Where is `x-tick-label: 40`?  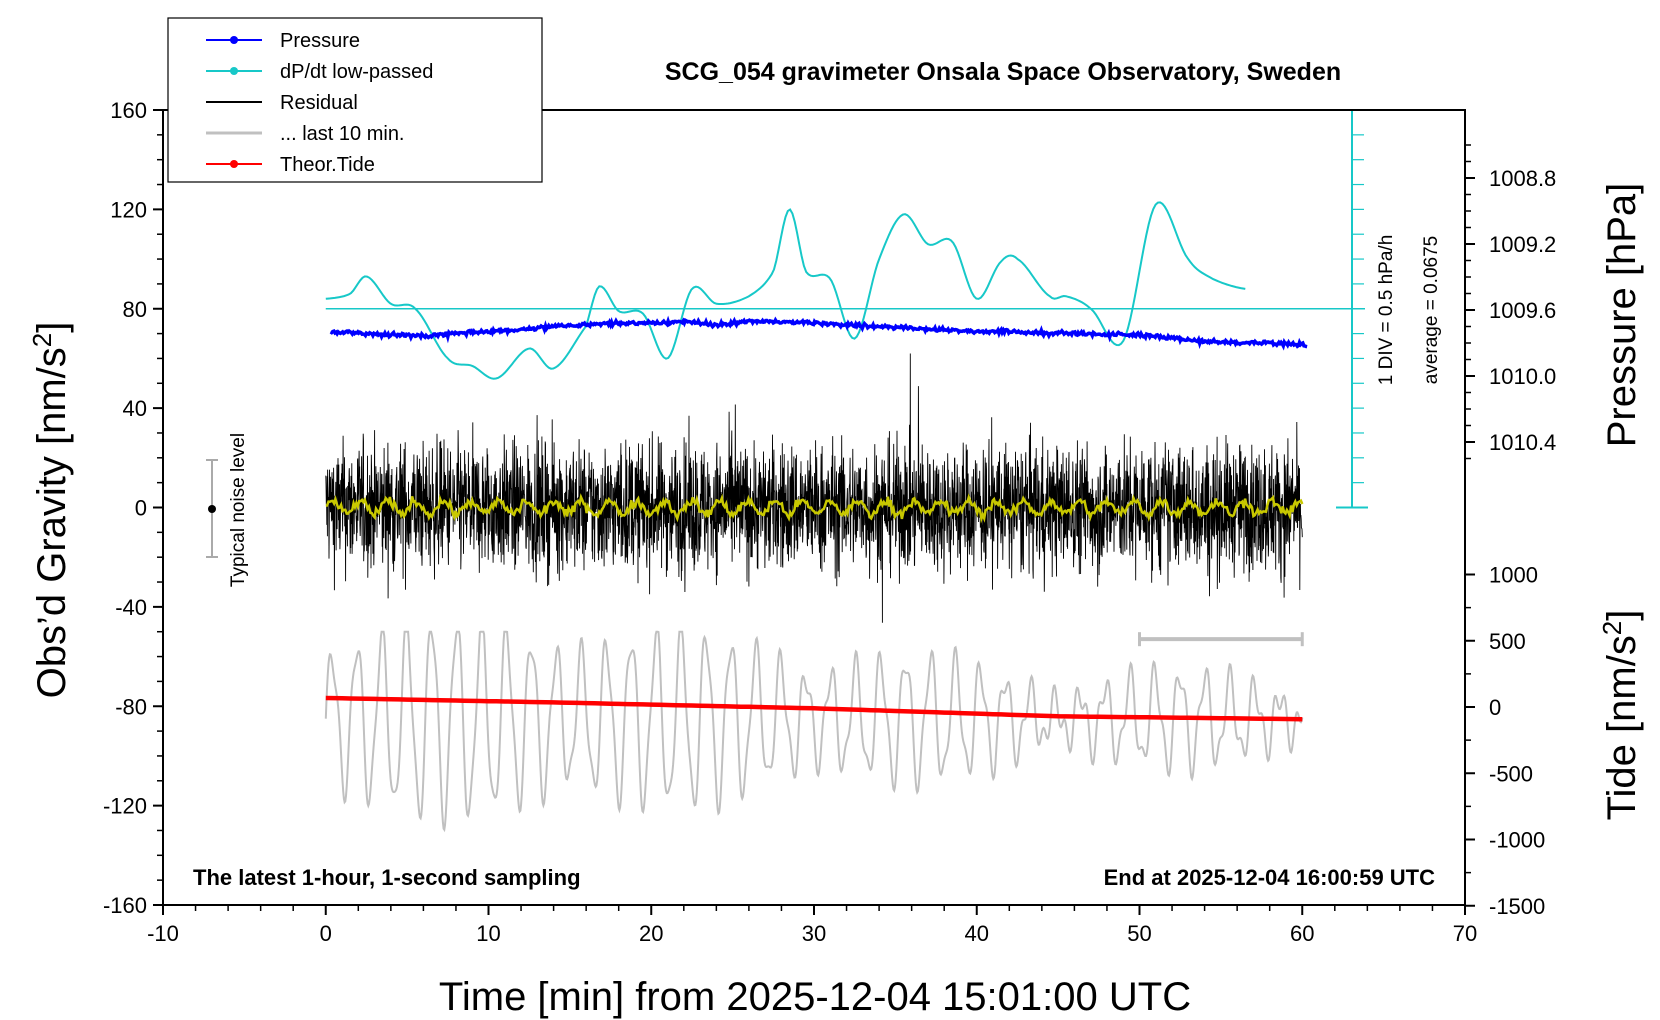 x-tick-label: 40 is located at coordinates (977, 933).